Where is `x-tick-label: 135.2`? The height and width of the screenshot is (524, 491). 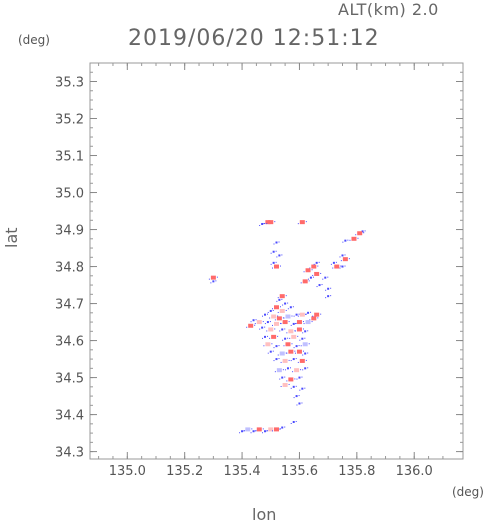
x-tick-label: 135.2 is located at coordinates (184, 471).